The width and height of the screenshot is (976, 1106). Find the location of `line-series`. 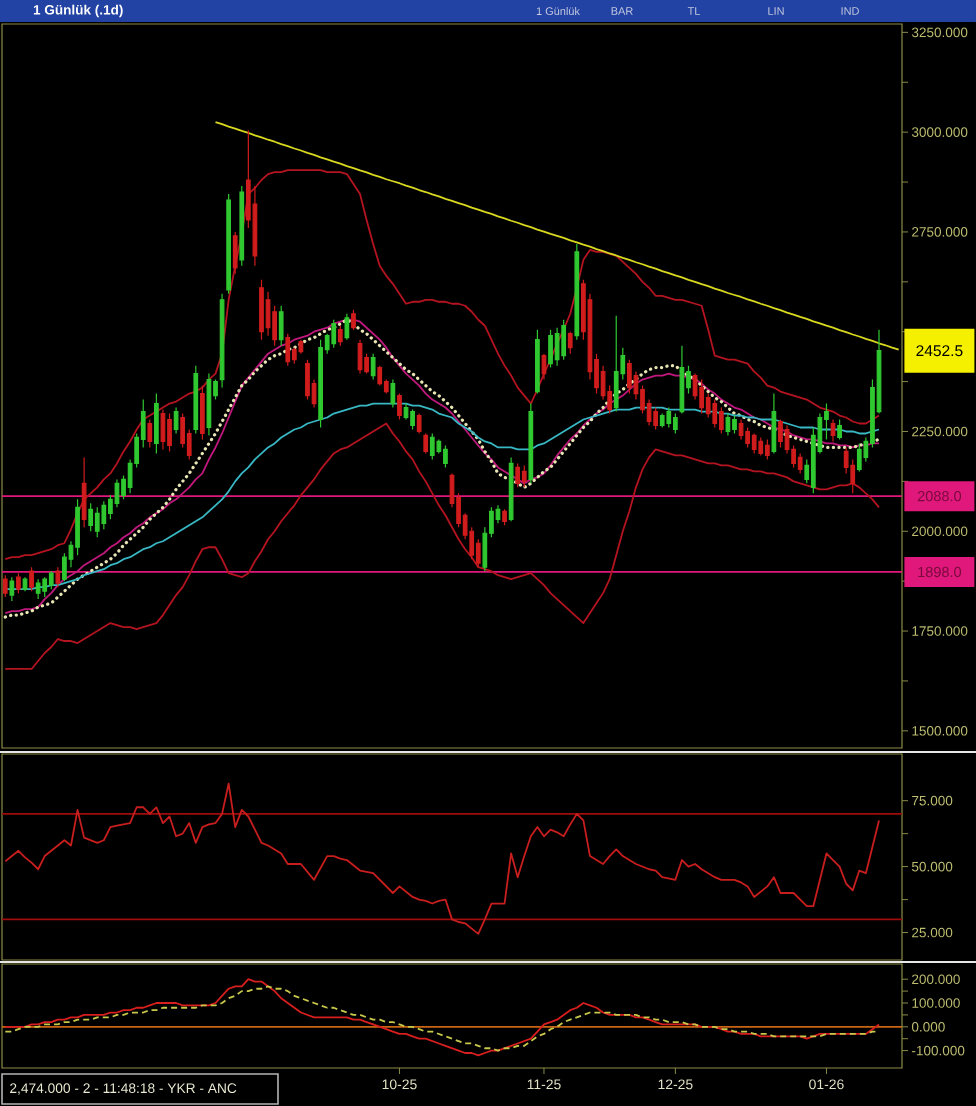

line-series is located at coordinates (557, 236).